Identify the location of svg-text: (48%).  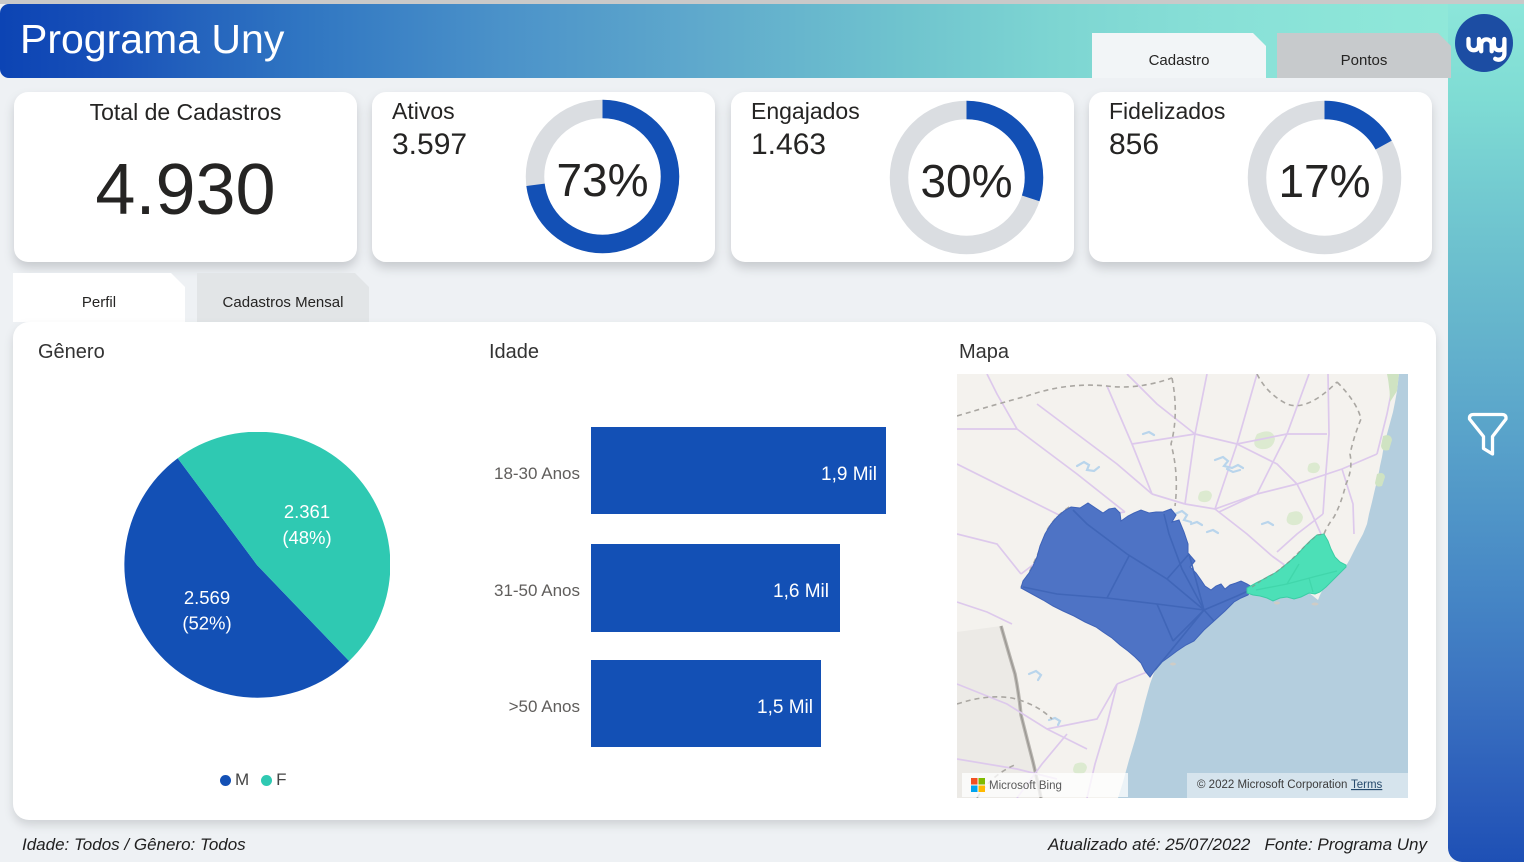
(306, 537).